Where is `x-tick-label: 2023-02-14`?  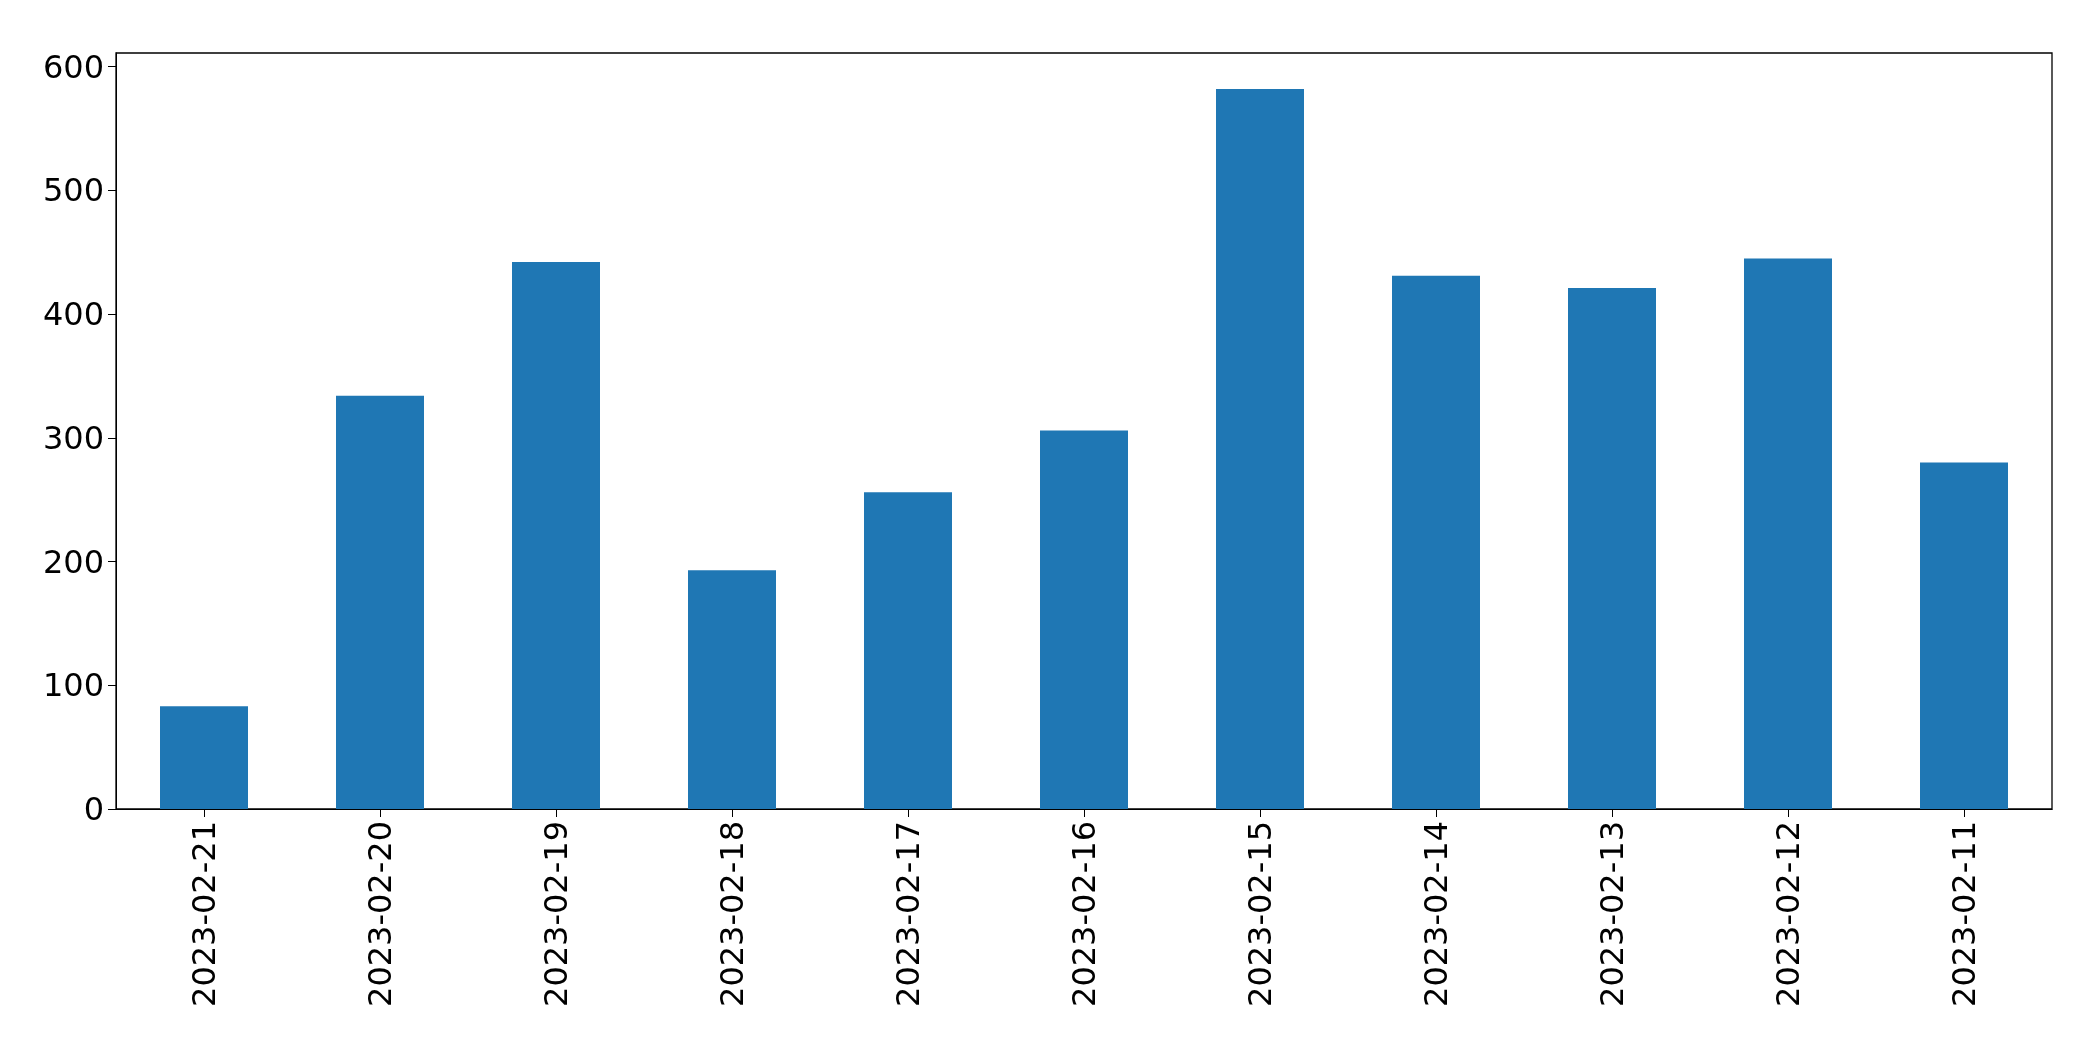
x-tick-label: 2023-02-14 is located at coordinates (1436, 914).